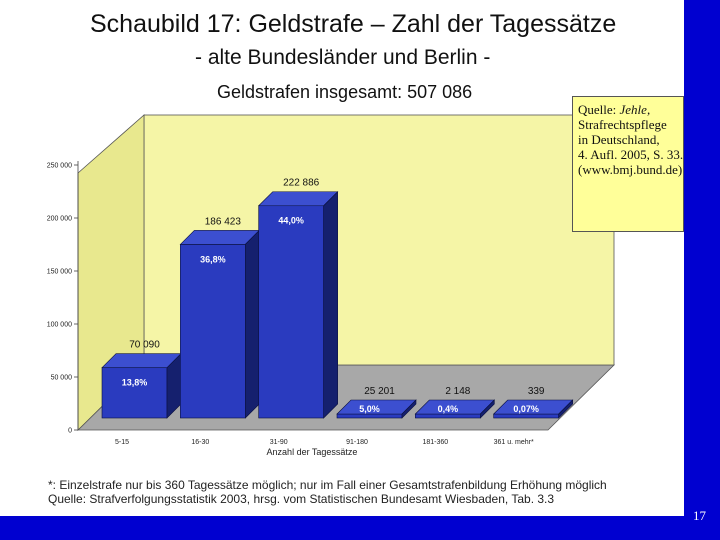 The width and height of the screenshot is (720, 540). Describe the element at coordinates (59, 272) in the screenshot. I see `y-tick-label: 150 000` at that location.